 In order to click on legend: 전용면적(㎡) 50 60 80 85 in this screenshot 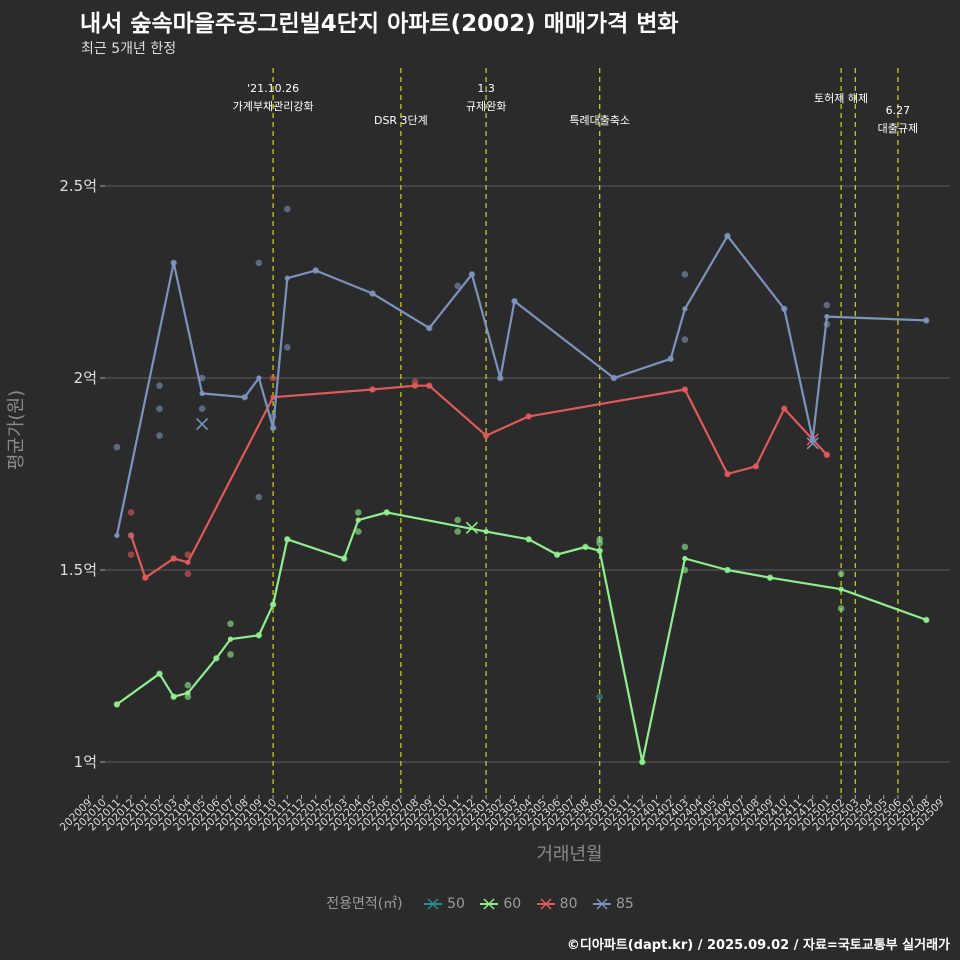, I will do `click(480, 903)`.